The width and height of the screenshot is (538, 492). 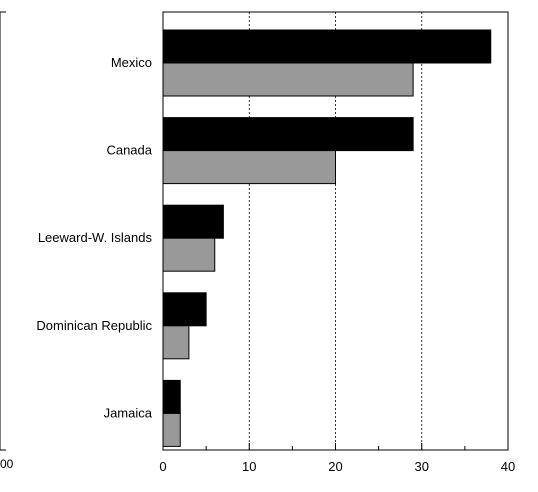 What do you see at coordinates (128, 412) in the screenshot?
I see `category-label: Jamaica` at bounding box center [128, 412].